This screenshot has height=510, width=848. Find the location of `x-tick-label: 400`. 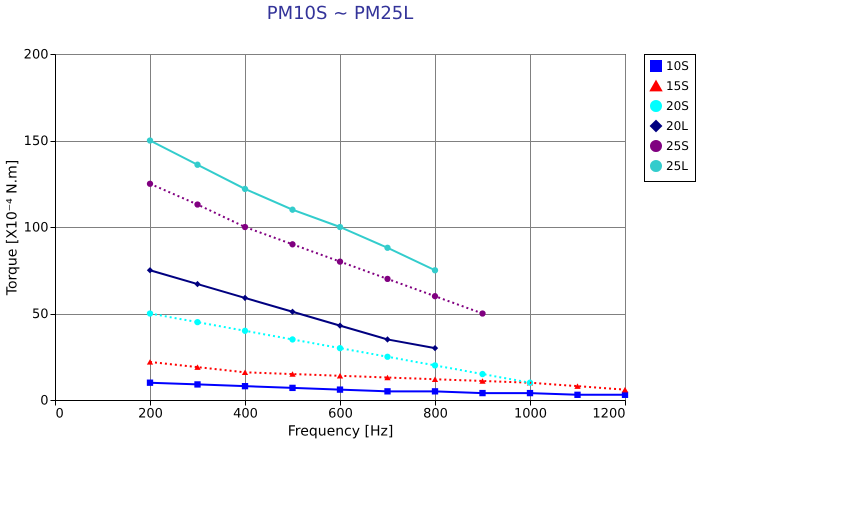

x-tick-label: 400 is located at coordinates (245, 414).